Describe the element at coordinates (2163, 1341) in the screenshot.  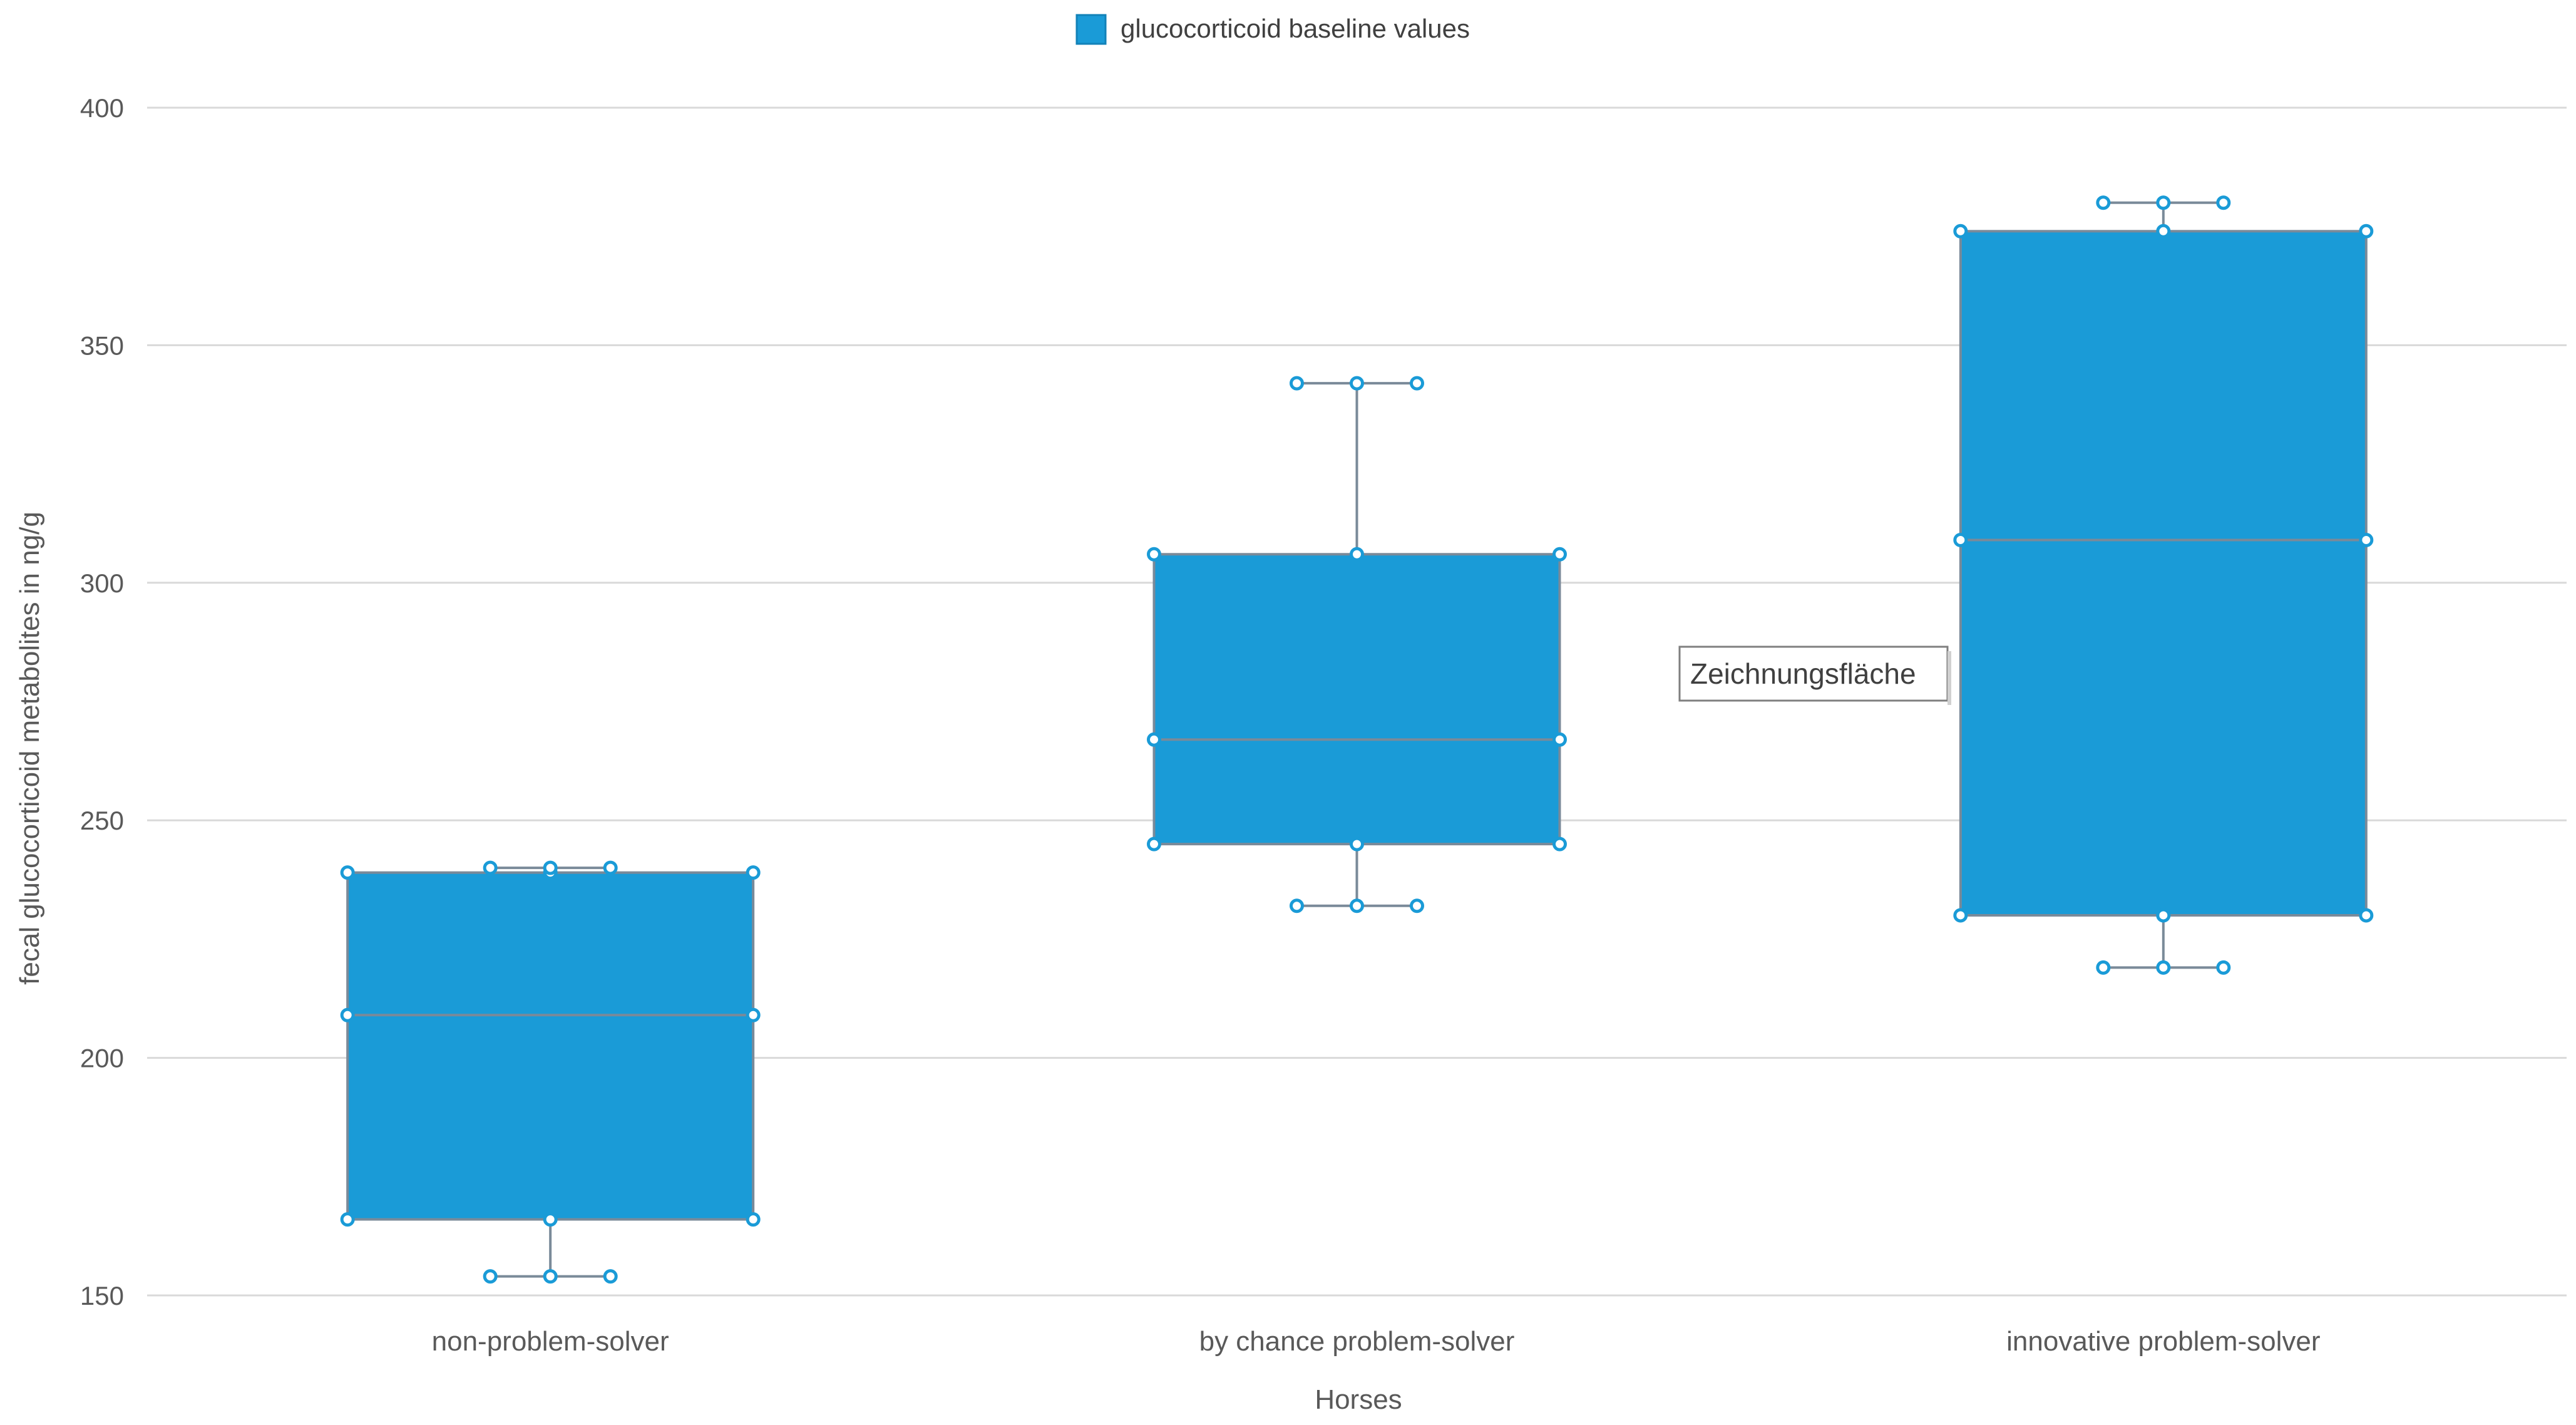
I see `x-tick-label: innovative problem-solver` at that location.